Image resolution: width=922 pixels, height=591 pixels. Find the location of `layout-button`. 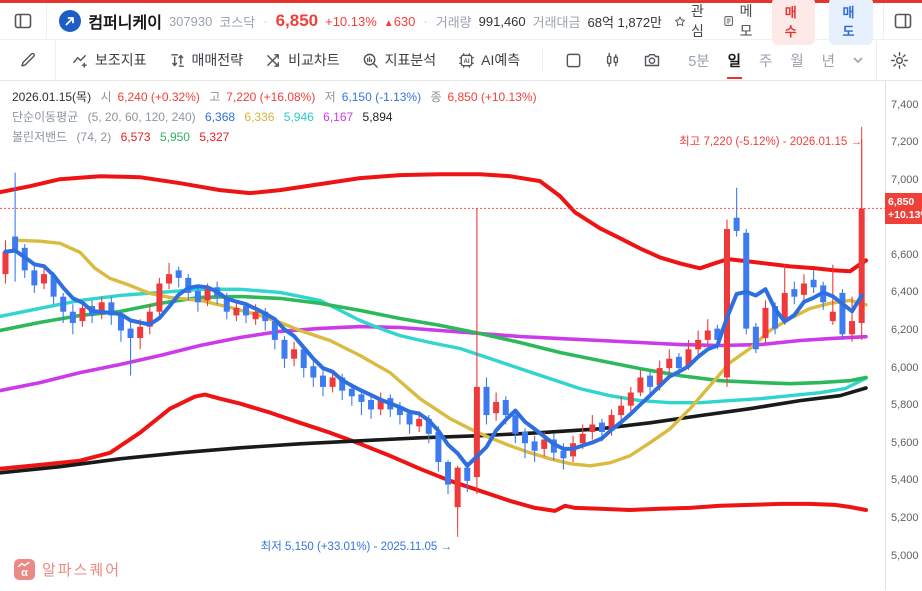

layout-button is located at coordinates (573, 60).